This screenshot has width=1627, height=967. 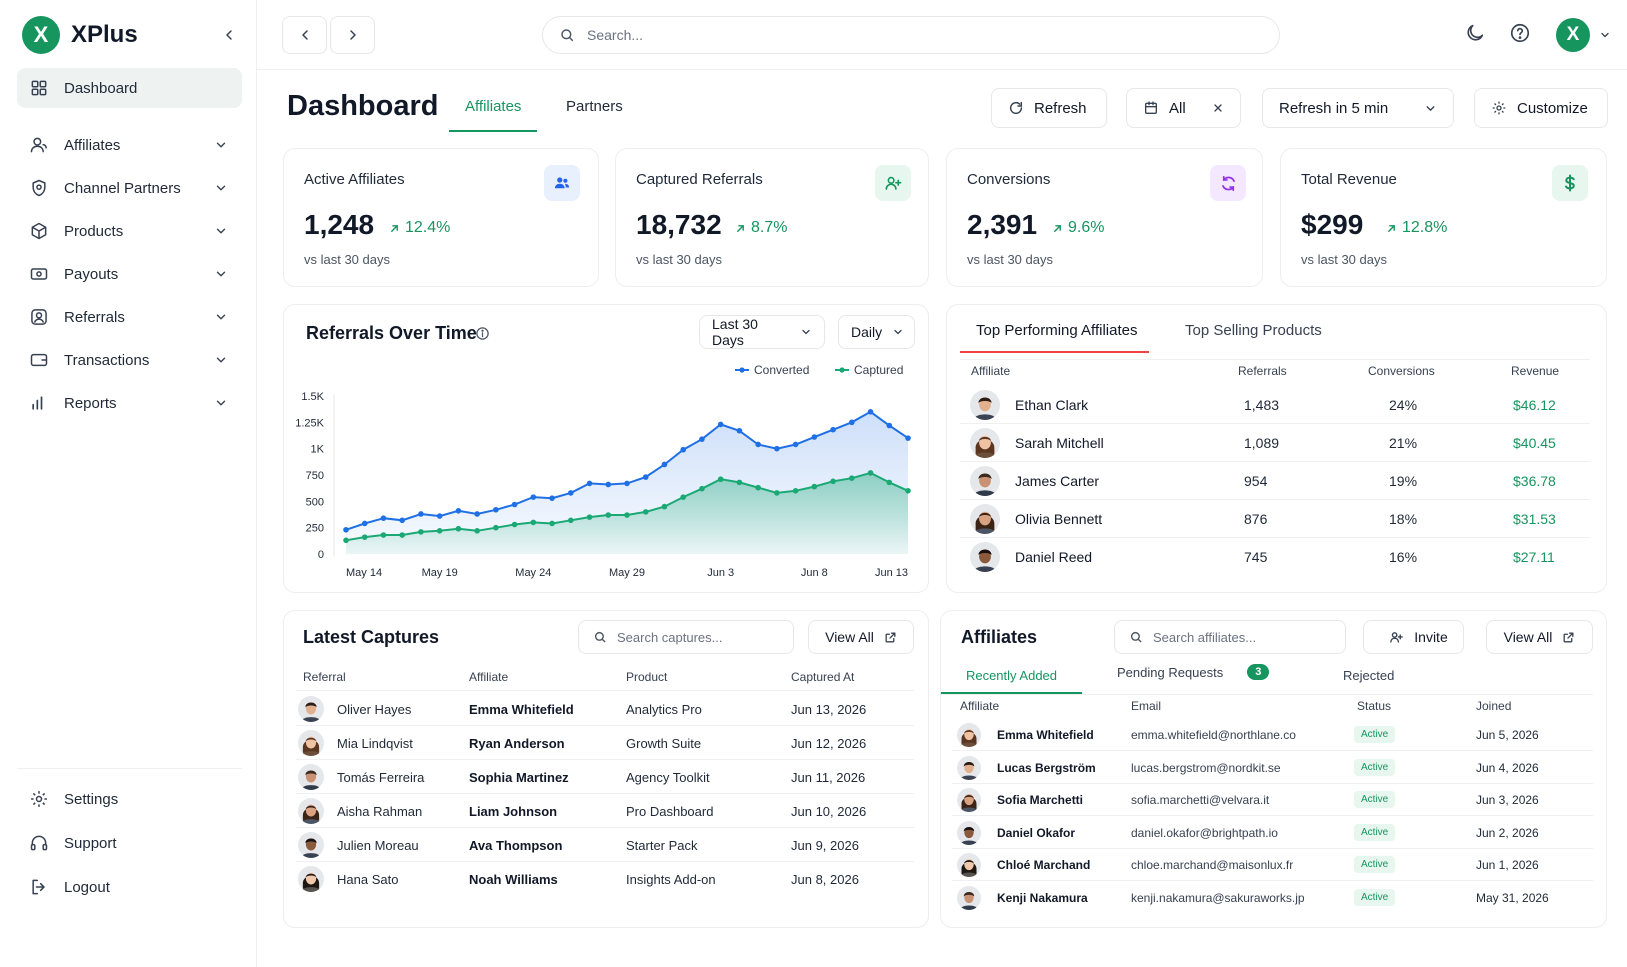 What do you see at coordinates (129, 799) in the screenshot?
I see `sidebar-item-settings: Settings` at bounding box center [129, 799].